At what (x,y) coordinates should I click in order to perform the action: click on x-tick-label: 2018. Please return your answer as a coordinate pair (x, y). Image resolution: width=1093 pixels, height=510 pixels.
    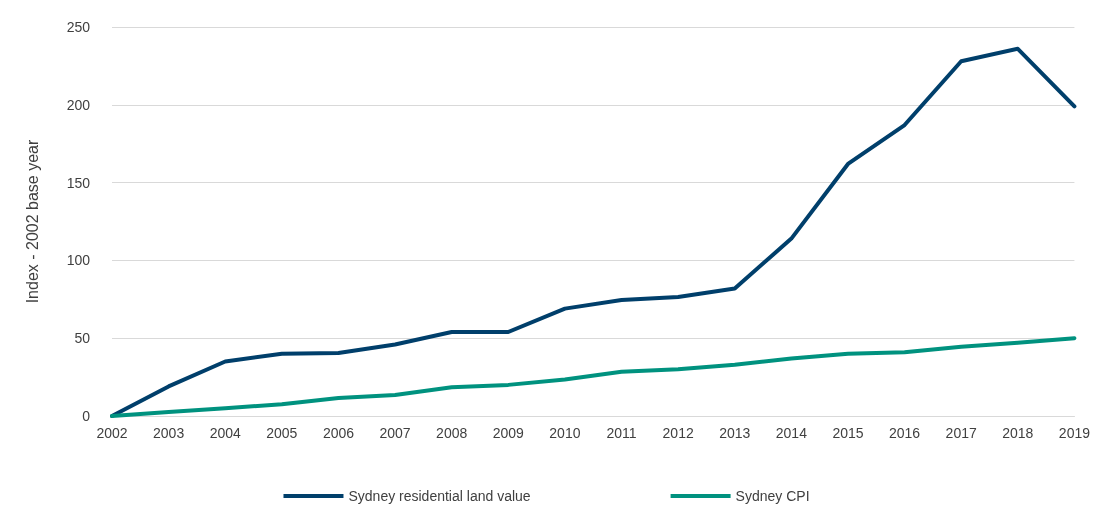
    Looking at the image, I should click on (1018, 433).